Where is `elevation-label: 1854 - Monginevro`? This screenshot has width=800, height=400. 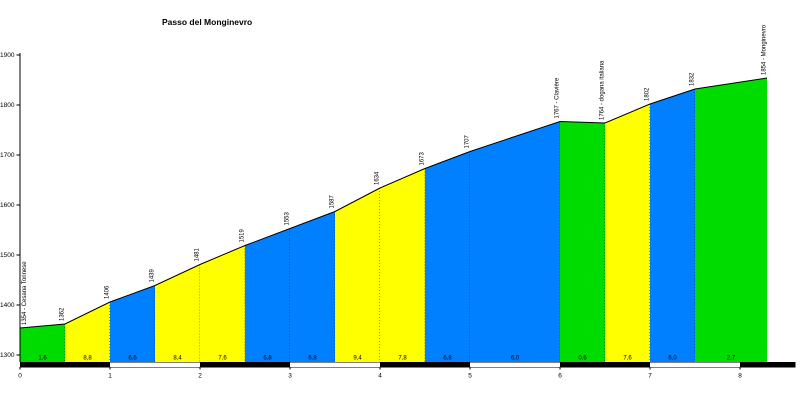 elevation-label: 1854 - Monginevro is located at coordinates (765, 49).